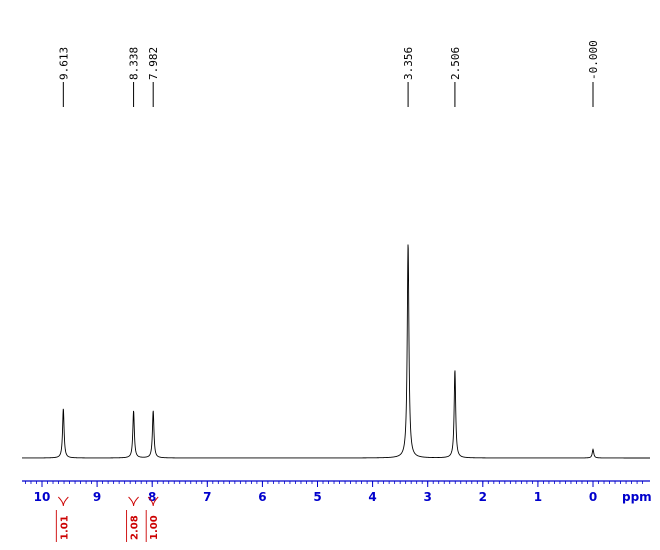 This screenshot has width=660, height=550. Describe the element at coordinates (337, 492) in the screenshot. I see `x-axis: 10 9 8 7 6 5 4 3 2 1 0 ppm` at that location.